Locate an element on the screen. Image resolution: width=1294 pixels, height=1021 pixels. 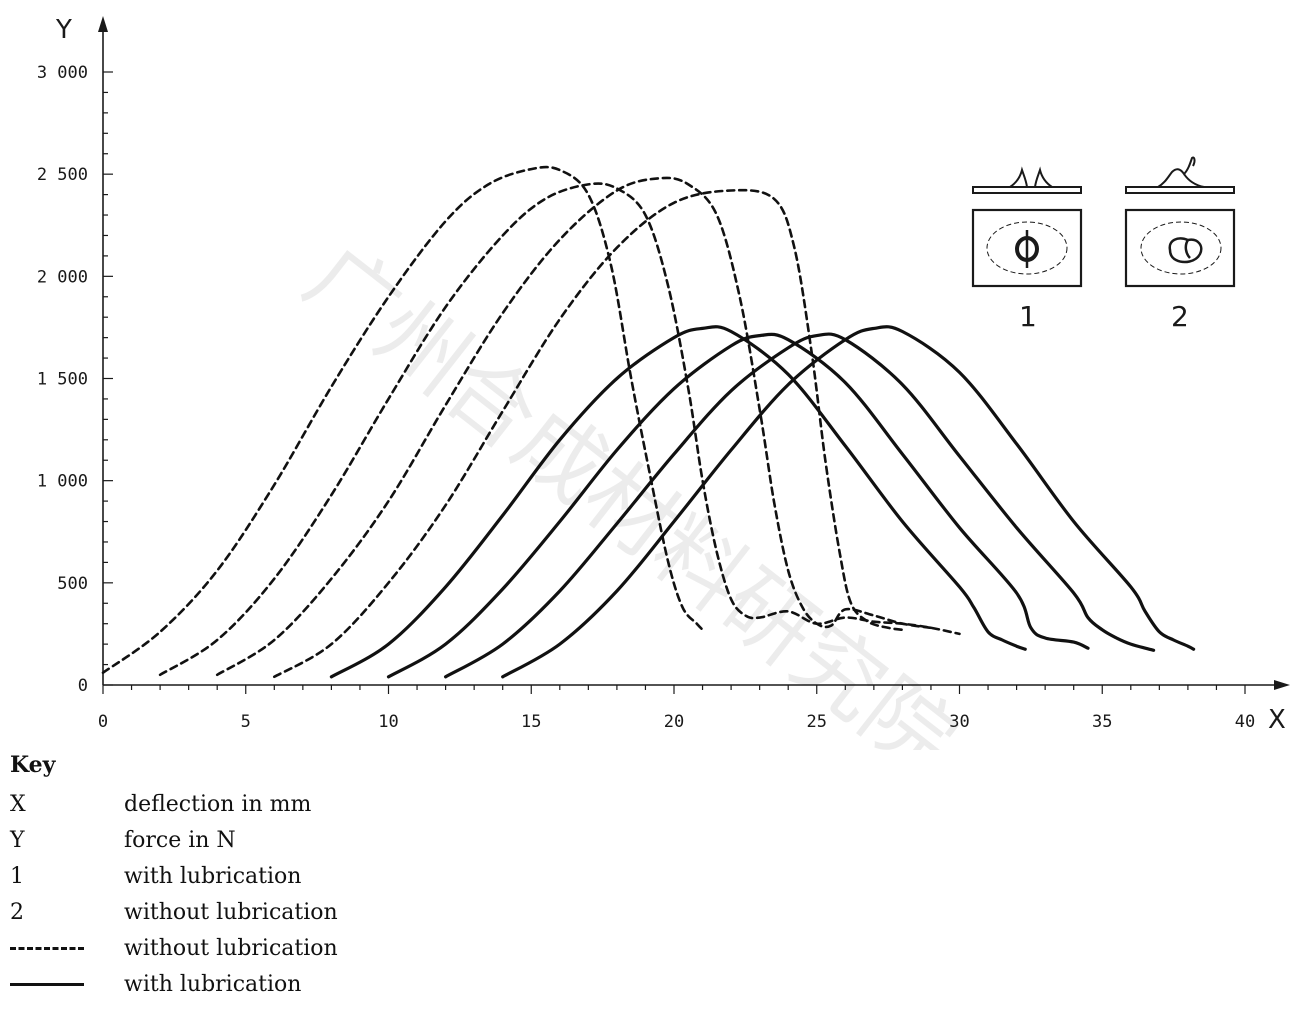
key-symbol-2: 2 is located at coordinates (17, 912).